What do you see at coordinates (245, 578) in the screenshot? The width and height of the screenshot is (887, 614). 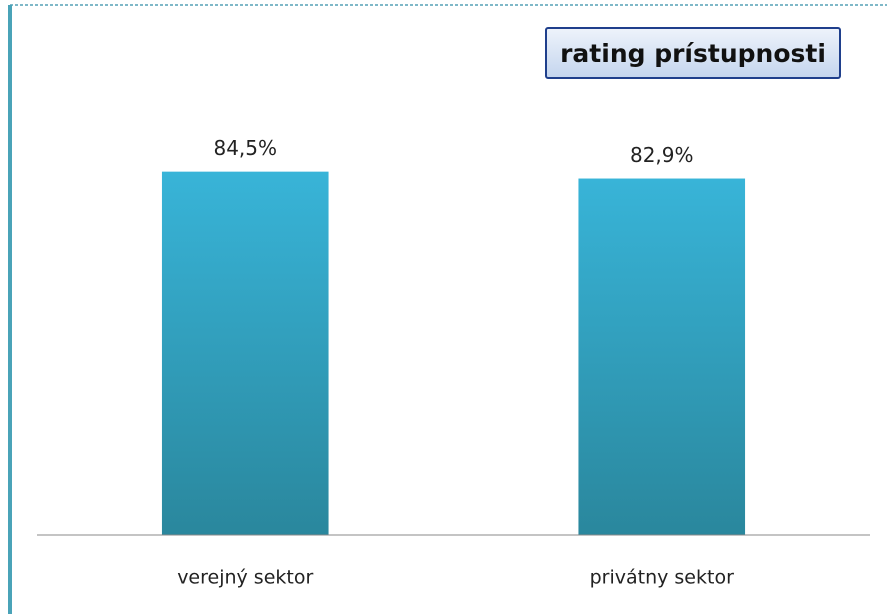 I see `x-tick-label: verejný sektor` at bounding box center [245, 578].